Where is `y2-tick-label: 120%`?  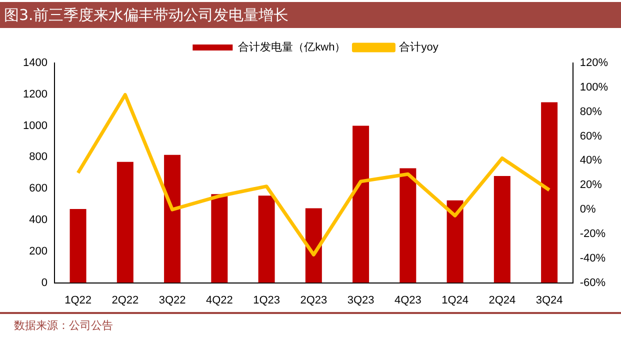 y2-tick-label: 120% is located at coordinates (594, 63).